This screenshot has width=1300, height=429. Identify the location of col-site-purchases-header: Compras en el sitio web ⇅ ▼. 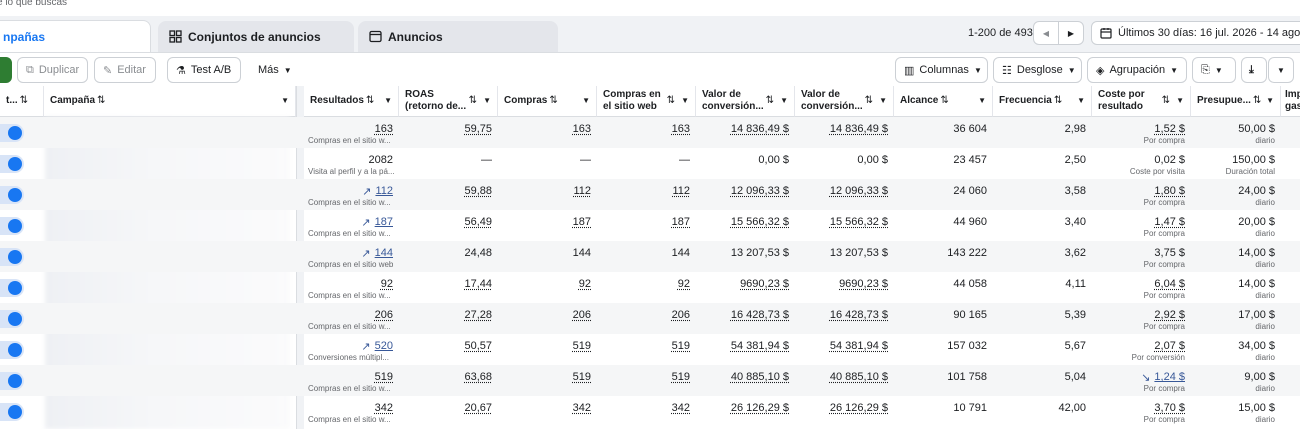
(646, 101).